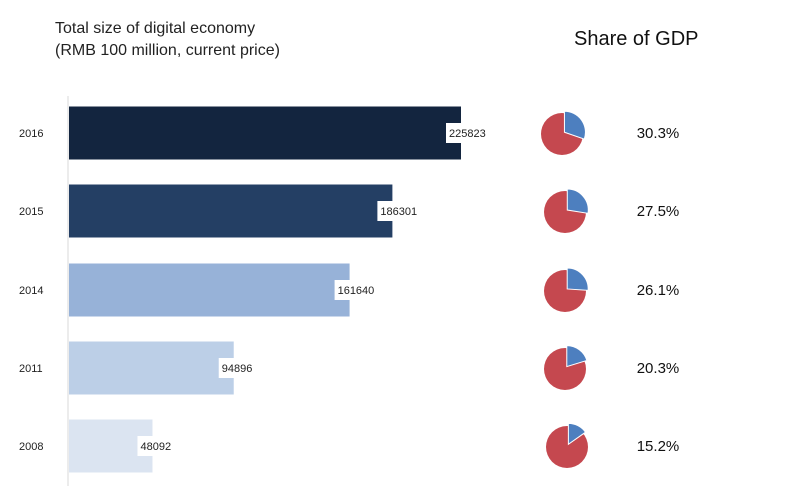 The image size is (809, 493). Describe the element at coordinates (577, 434) in the screenshot. I see `pie-share-2008` at that location.